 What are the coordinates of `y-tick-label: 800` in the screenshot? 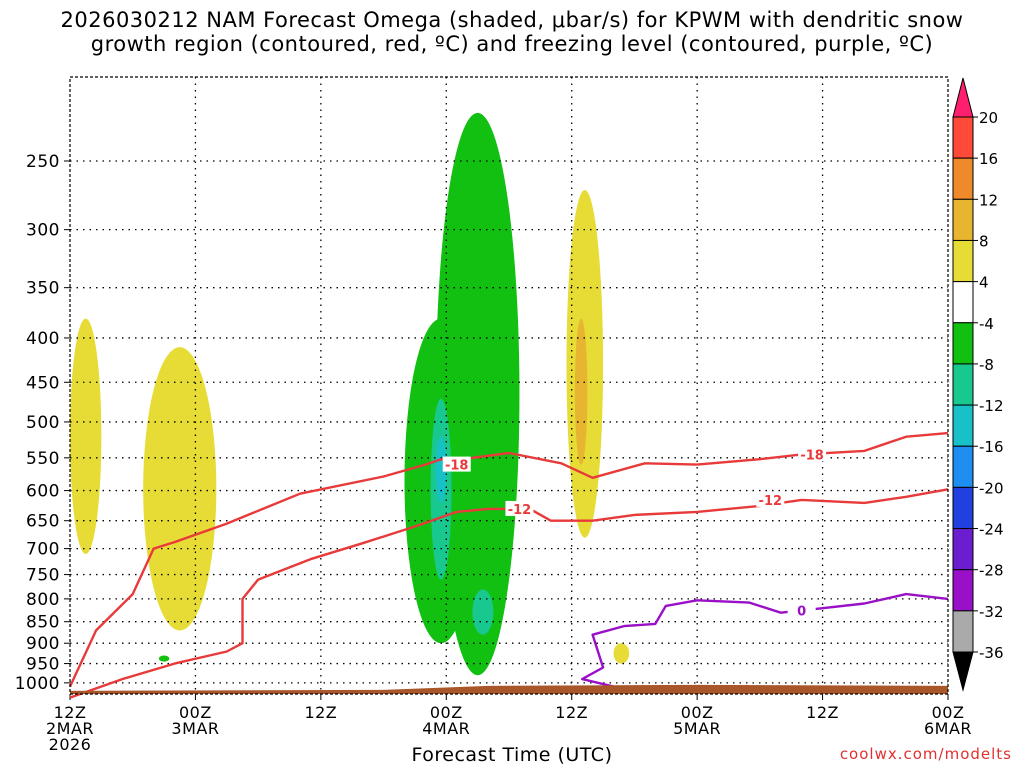 It's located at (43, 600).